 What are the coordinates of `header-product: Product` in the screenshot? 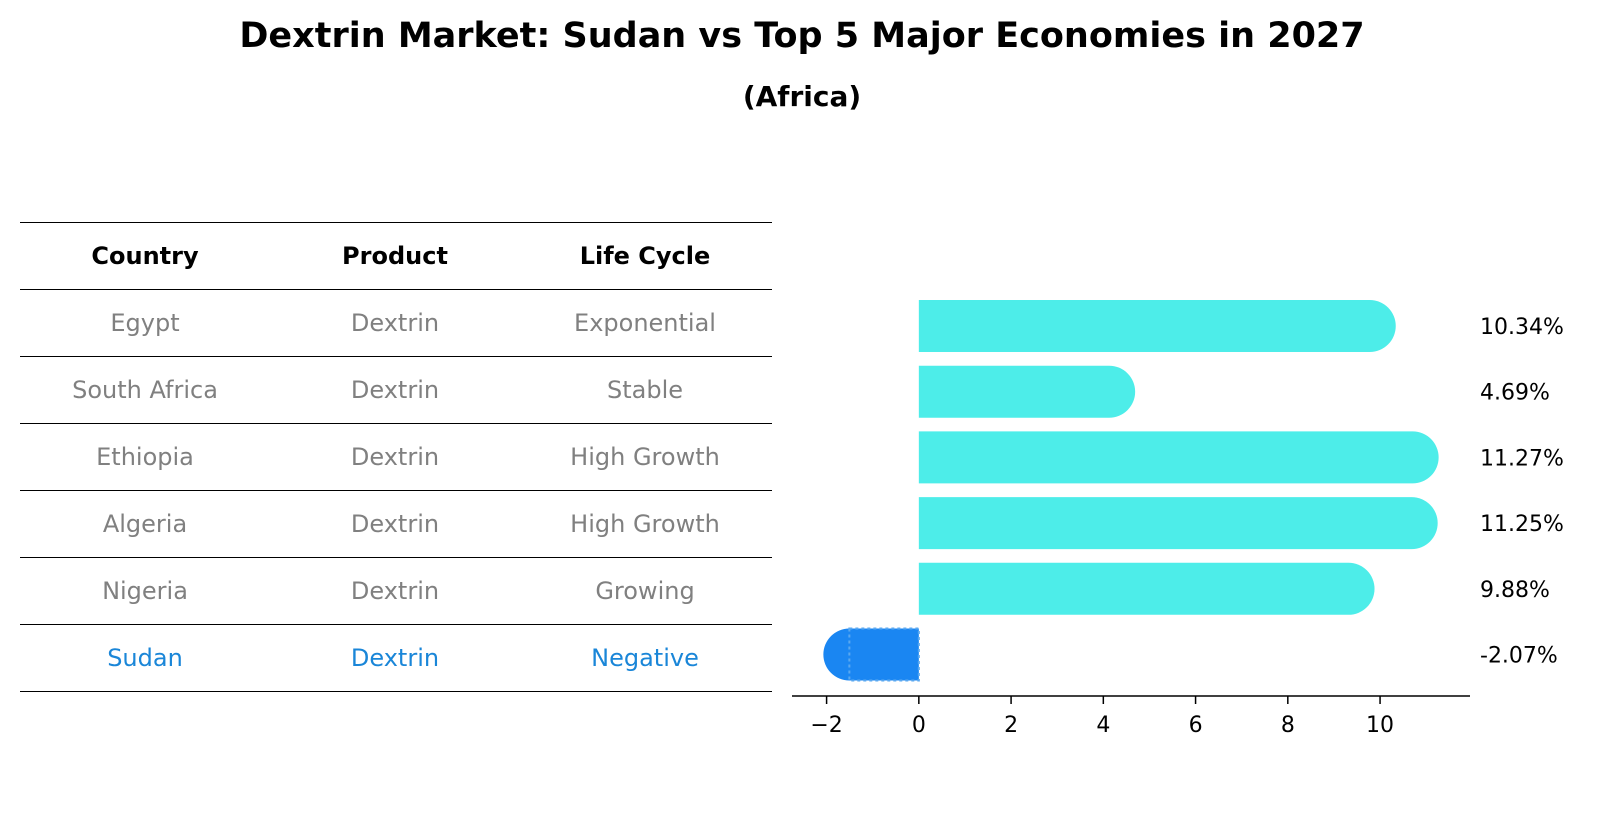 It's located at (395, 256).